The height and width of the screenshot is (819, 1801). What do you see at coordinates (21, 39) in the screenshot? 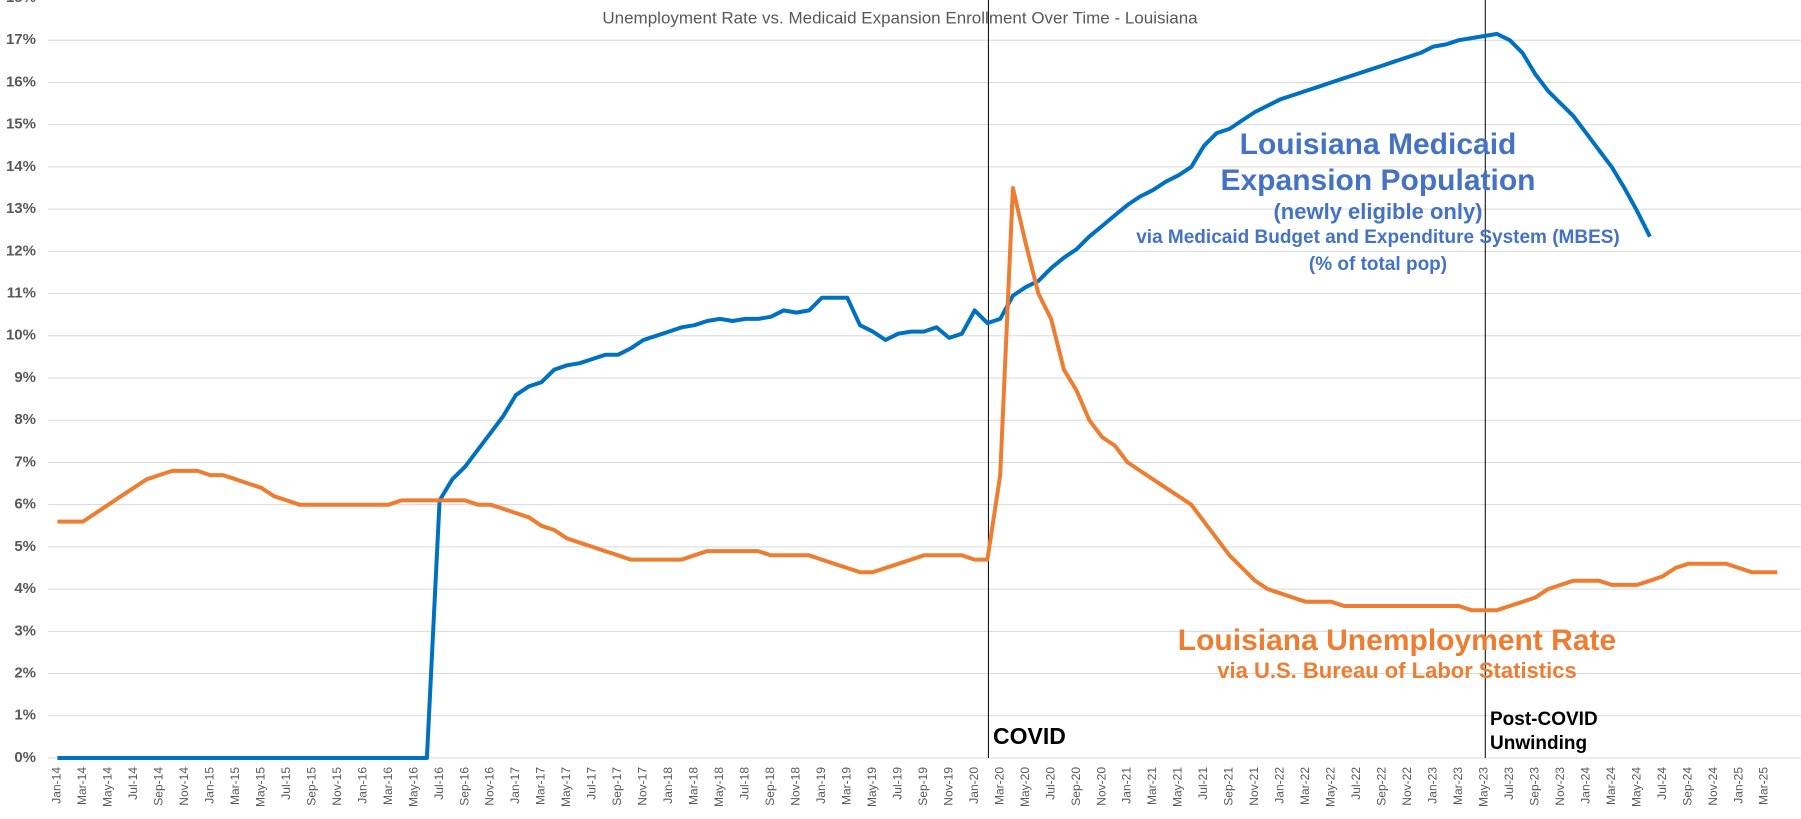
I see `y-tick-label: 17%` at bounding box center [21, 39].